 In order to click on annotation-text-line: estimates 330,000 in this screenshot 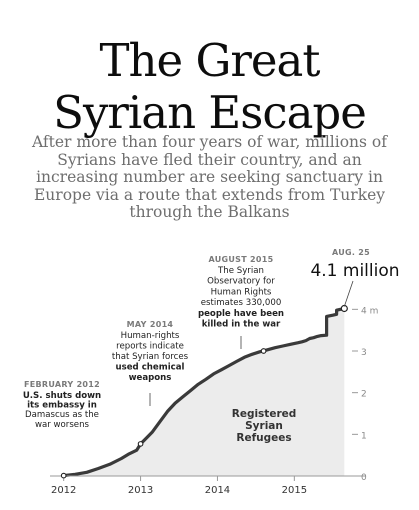, I will do `click(241, 303)`.